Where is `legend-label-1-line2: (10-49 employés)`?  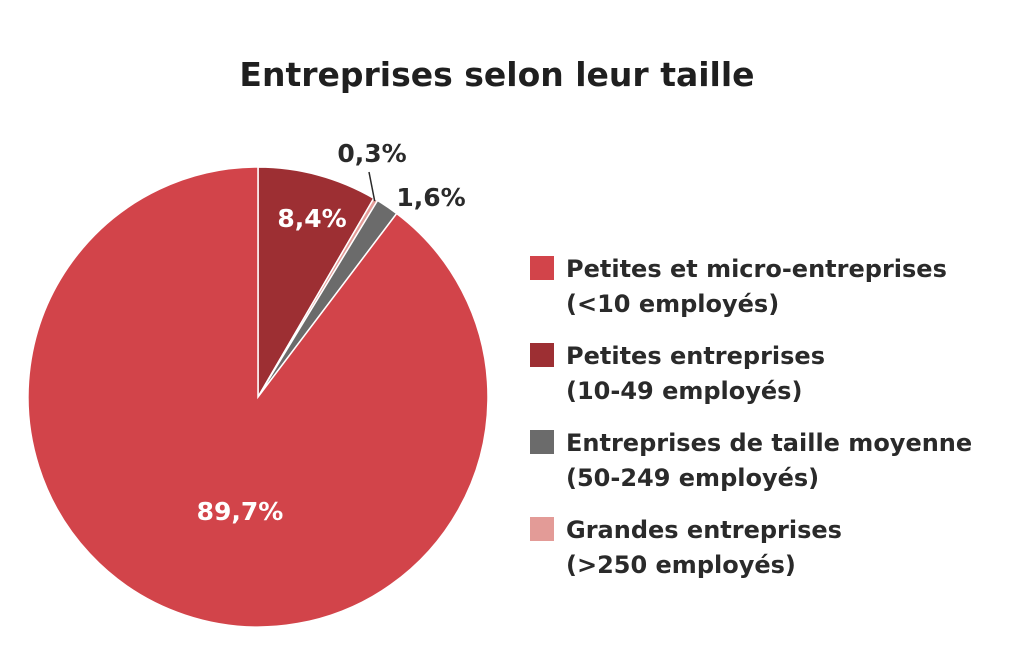 legend-label-1-line2: (10-49 employés) is located at coordinates (684, 391).